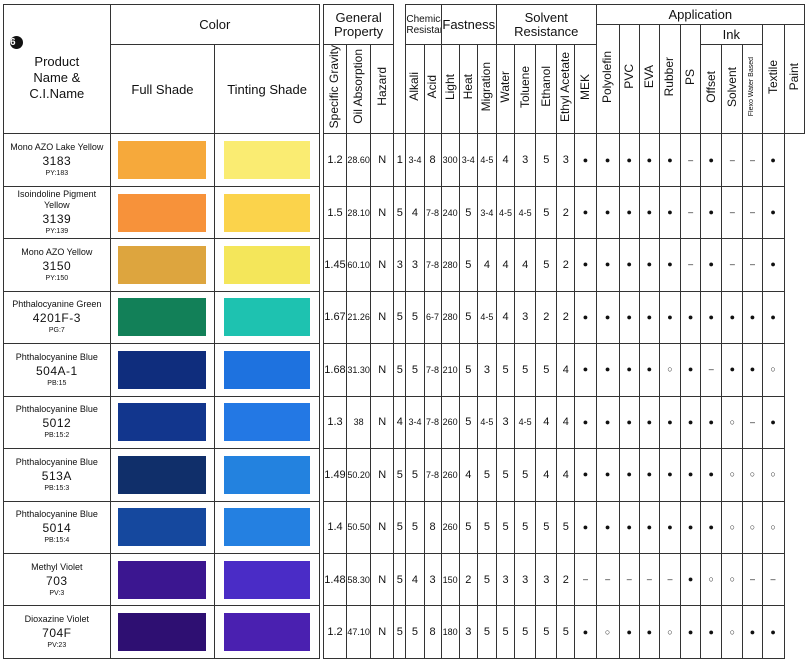 This screenshot has width=809, height=664. What do you see at coordinates (505, 212) in the screenshot?
I see `toluene-value: 4-5` at bounding box center [505, 212].